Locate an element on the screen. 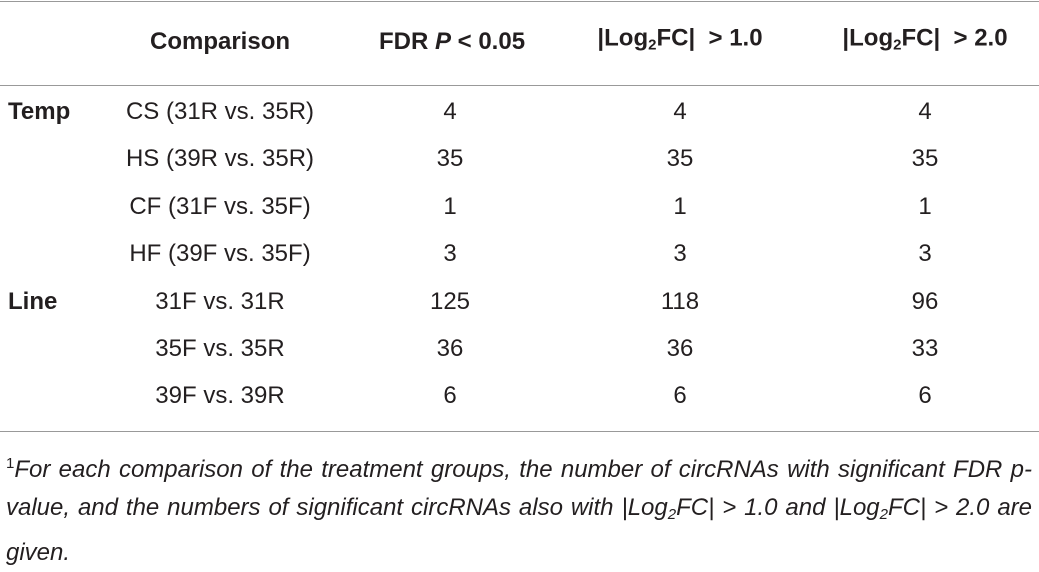 The height and width of the screenshot is (572, 1039). footnote-mark: 1 is located at coordinates (10, 463).